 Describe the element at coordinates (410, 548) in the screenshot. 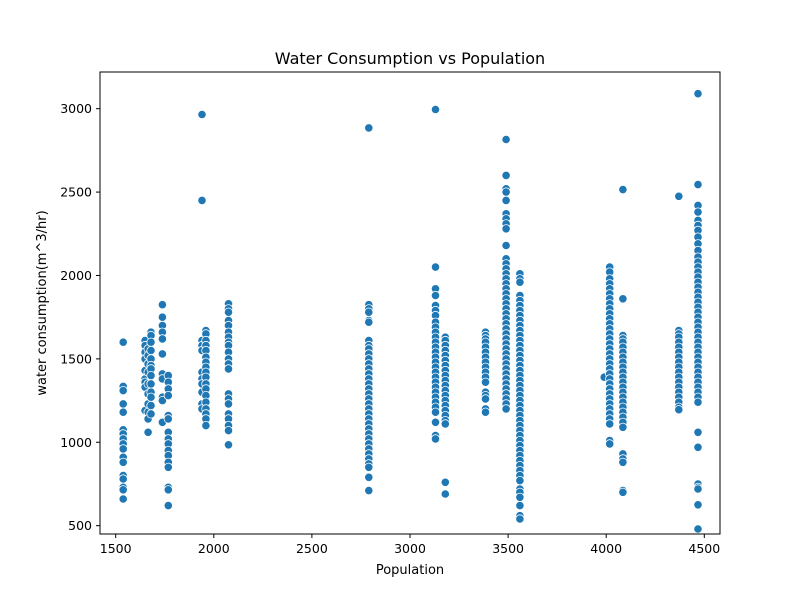

I see `x-tick-label: 3000` at that location.